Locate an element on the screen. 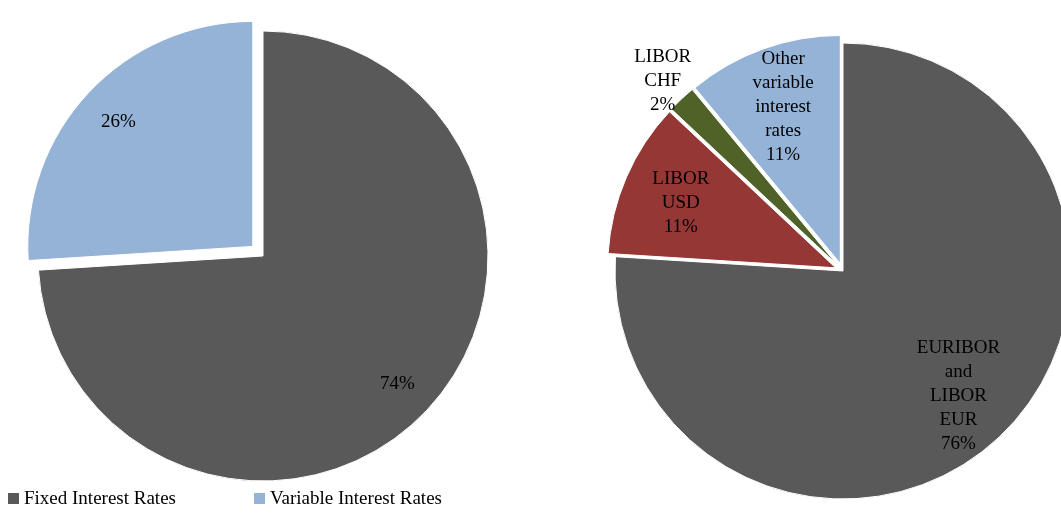  slice-label: LIBOR CHF is located at coordinates (663, 67).